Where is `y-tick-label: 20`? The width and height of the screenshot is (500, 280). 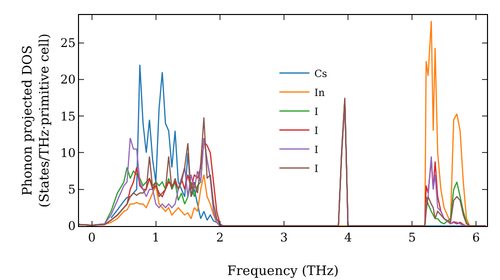 y-tick-label: 20 is located at coordinates (68, 79).